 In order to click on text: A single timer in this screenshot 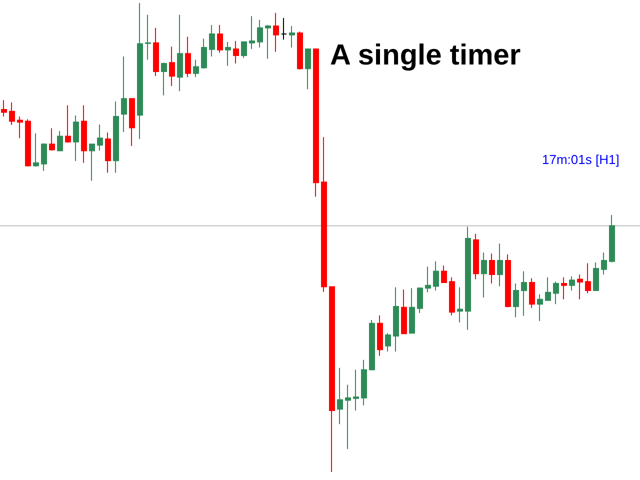, I will do `click(425, 56)`.